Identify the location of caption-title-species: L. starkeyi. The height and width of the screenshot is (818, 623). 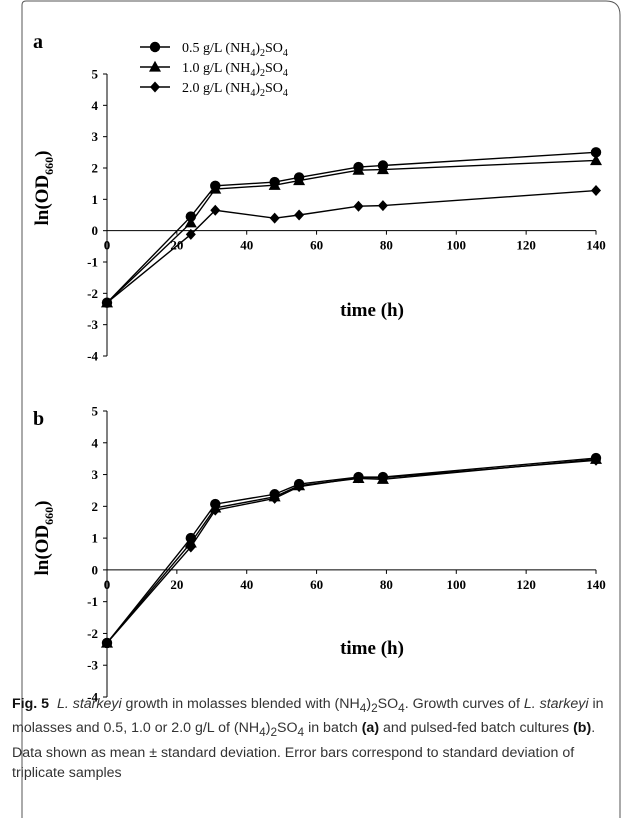
(89, 704).